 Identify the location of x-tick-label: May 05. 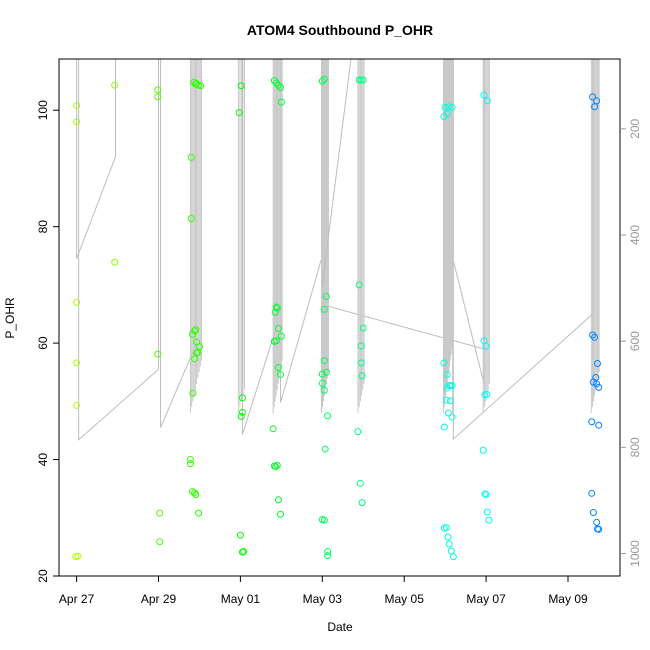
(405, 599).